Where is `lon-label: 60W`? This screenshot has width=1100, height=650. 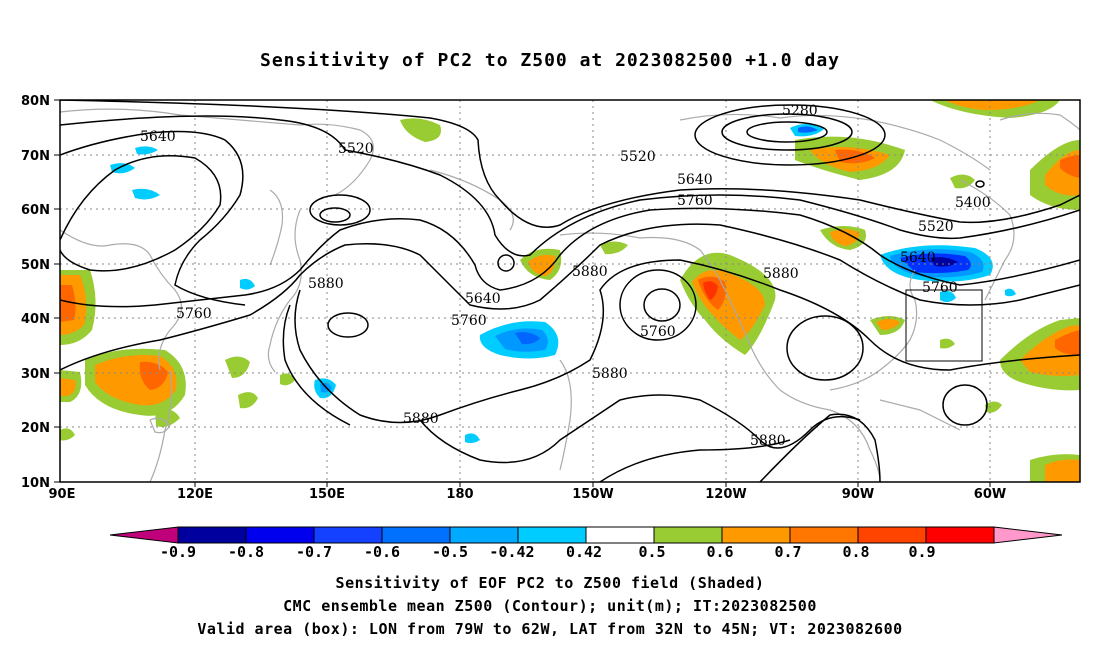 lon-label: 60W is located at coordinates (990, 494).